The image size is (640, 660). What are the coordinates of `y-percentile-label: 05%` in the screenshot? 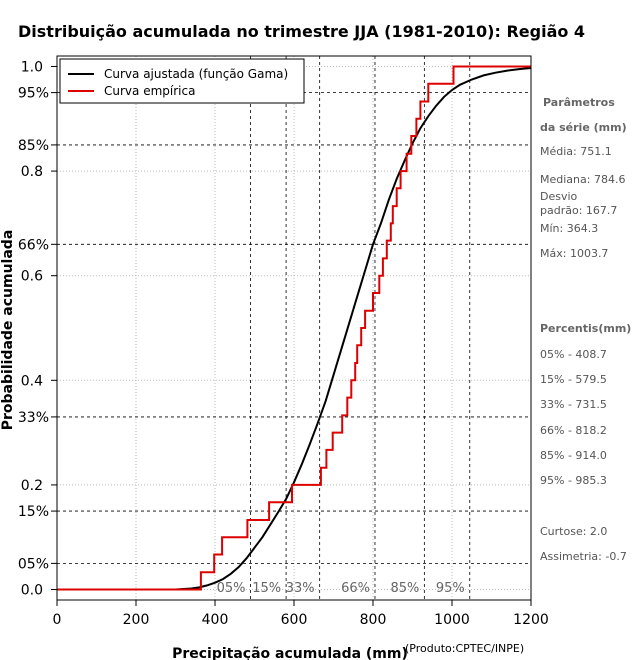 It's located at (33, 564).